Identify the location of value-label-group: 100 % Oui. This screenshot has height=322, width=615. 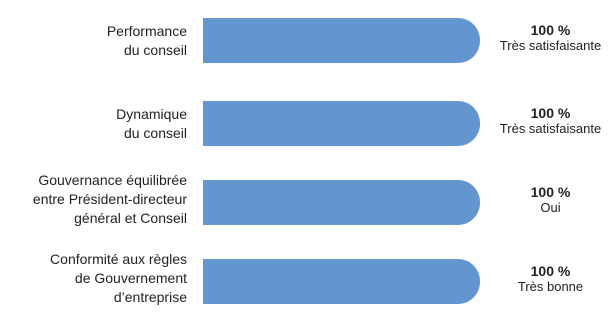
(550, 200).